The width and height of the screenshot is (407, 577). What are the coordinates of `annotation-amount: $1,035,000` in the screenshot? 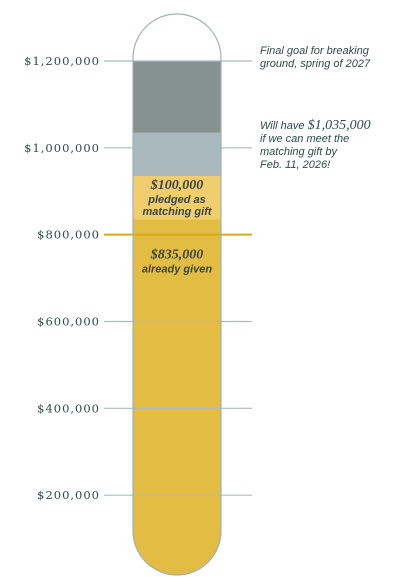 It's located at (339, 125).